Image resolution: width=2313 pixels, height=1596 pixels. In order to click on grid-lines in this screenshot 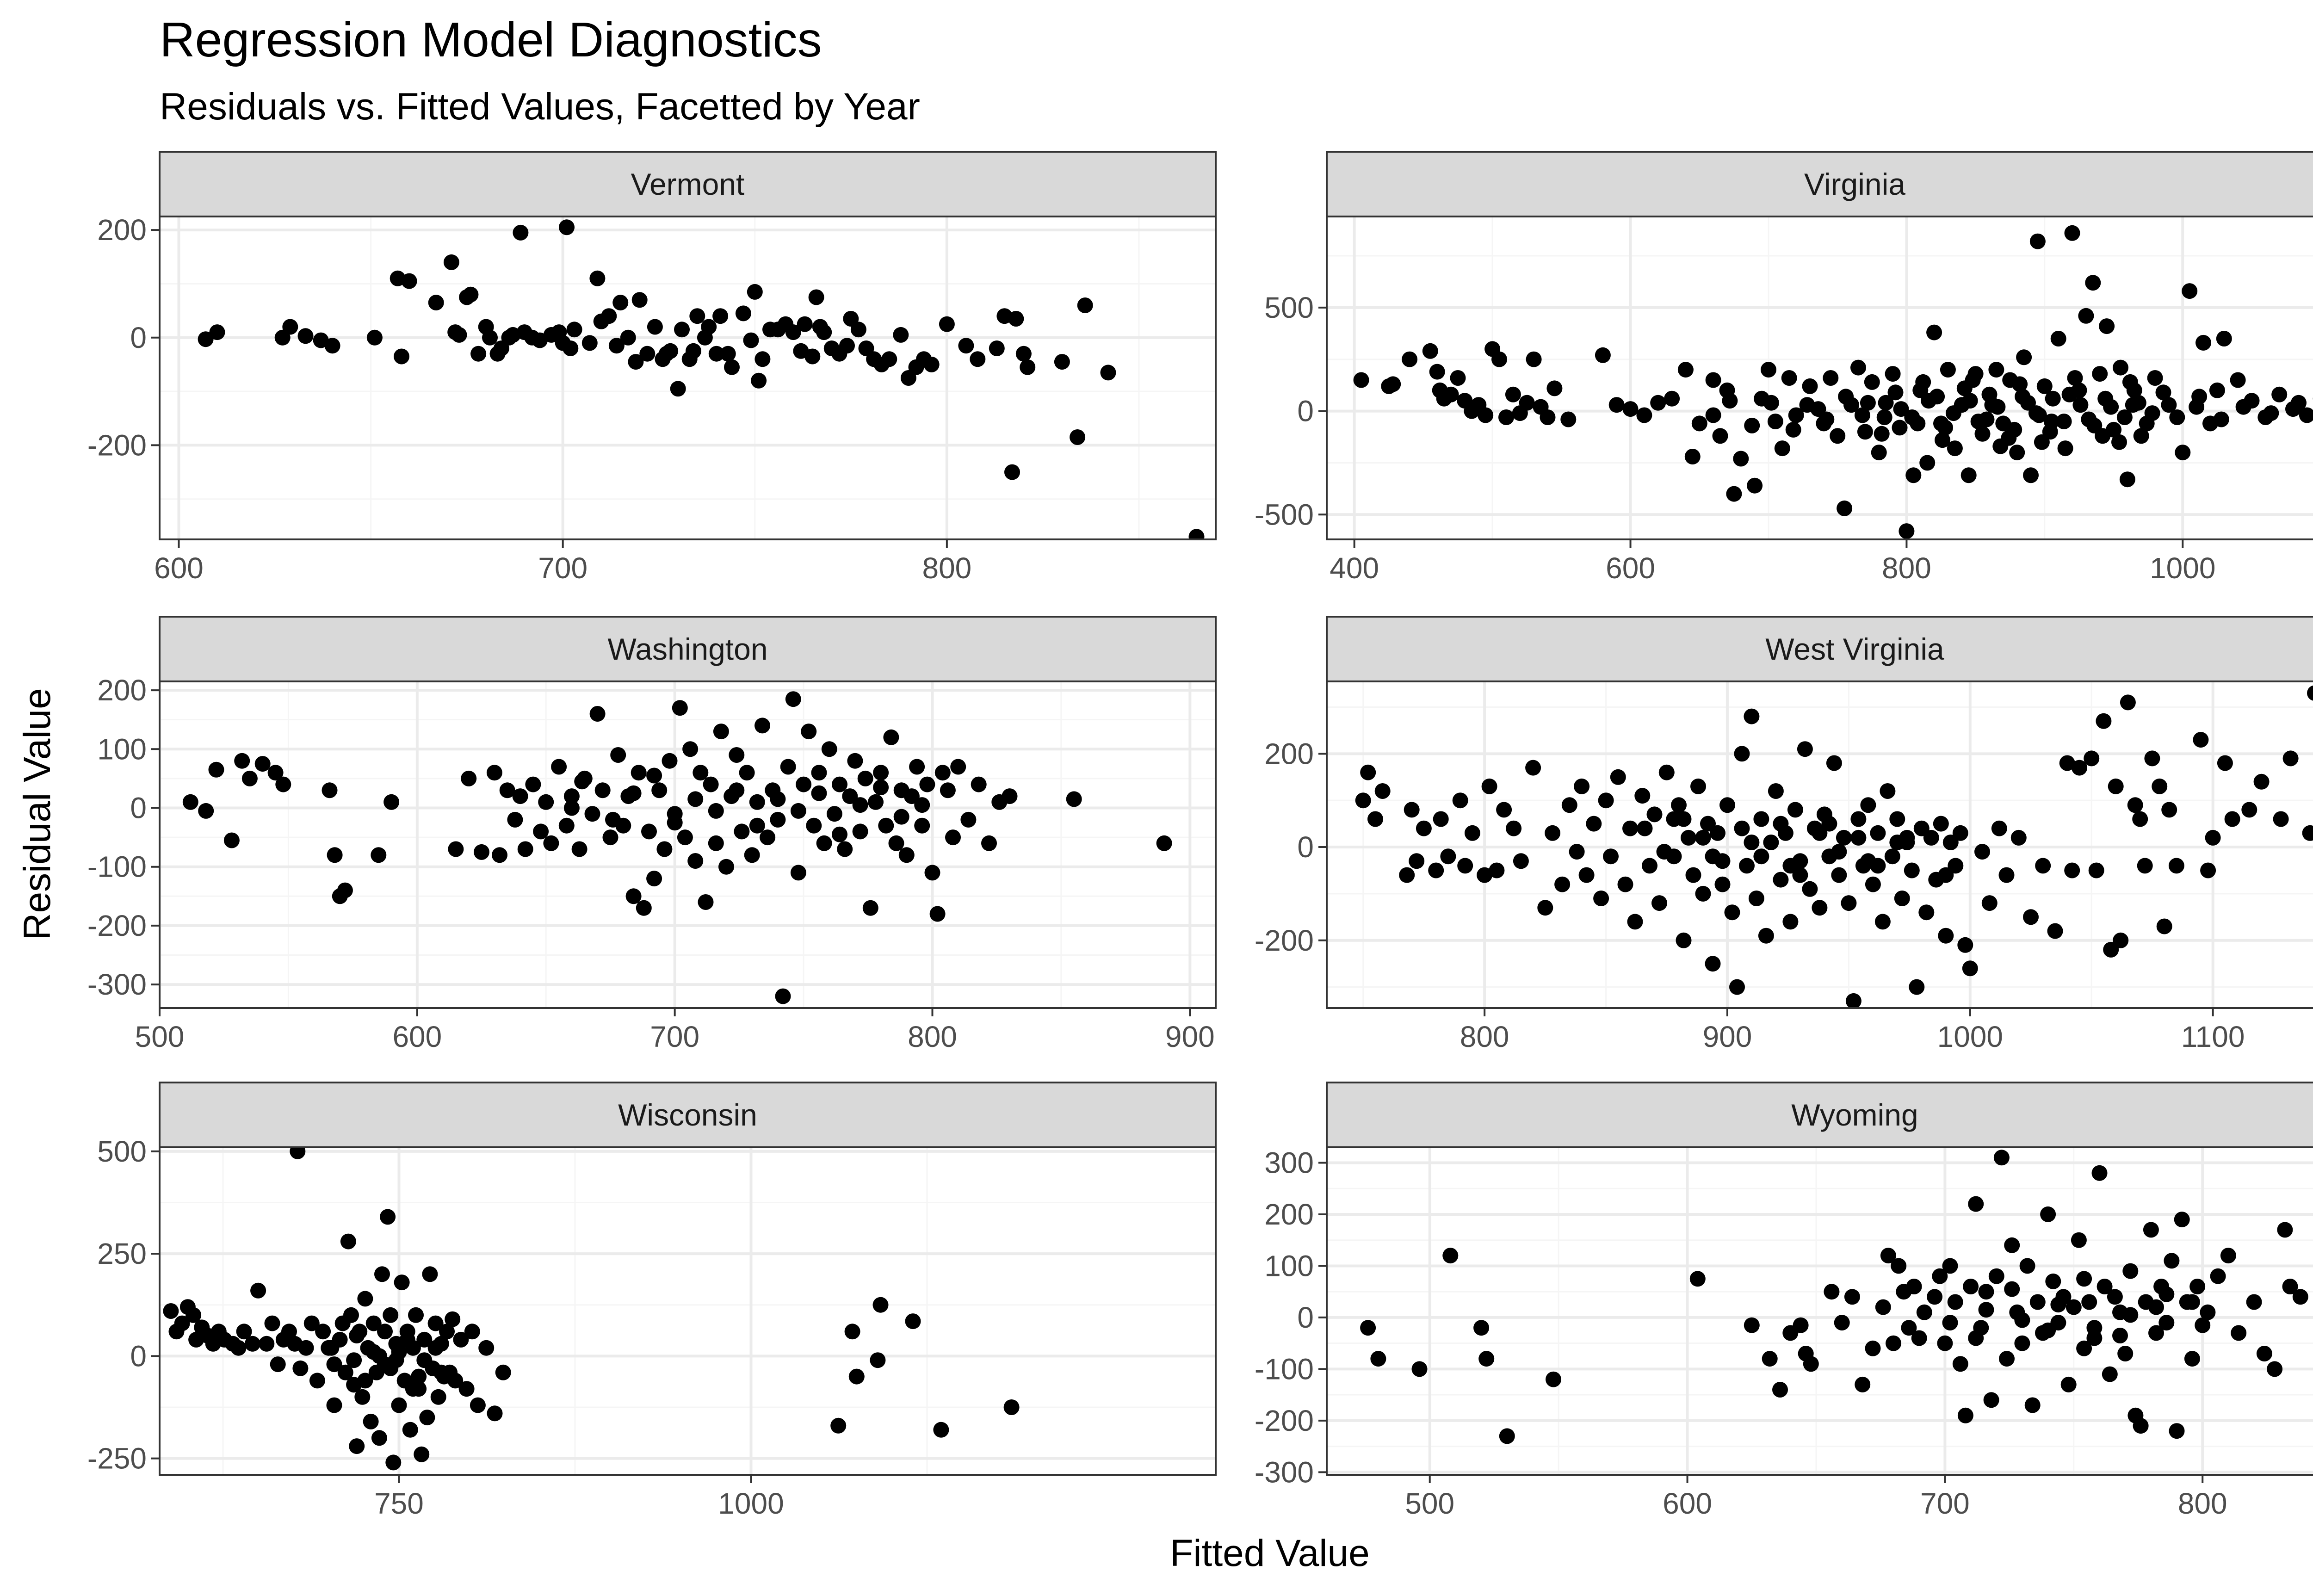, I will do `click(1820, 844)`.